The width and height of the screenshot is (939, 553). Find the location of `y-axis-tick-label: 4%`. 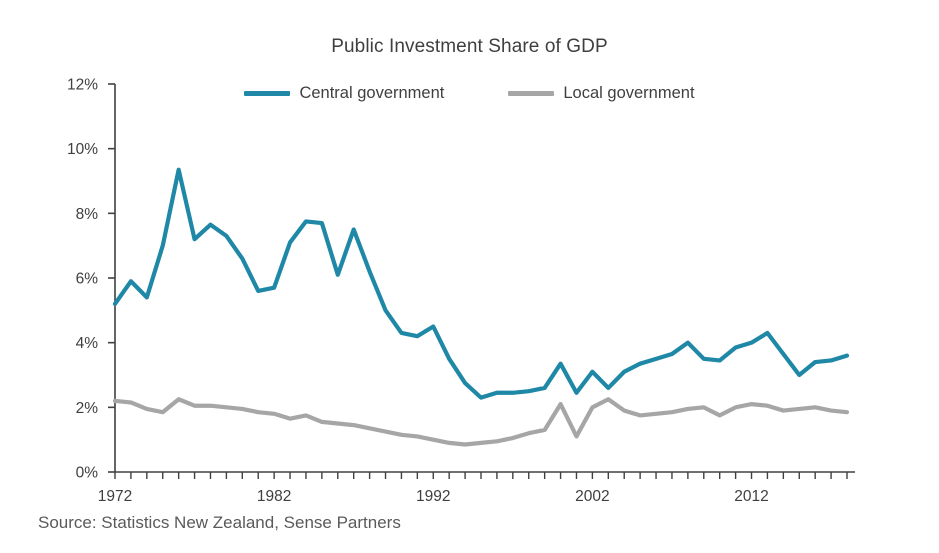

y-axis-tick-label: 4% is located at coordinates (87, 343).